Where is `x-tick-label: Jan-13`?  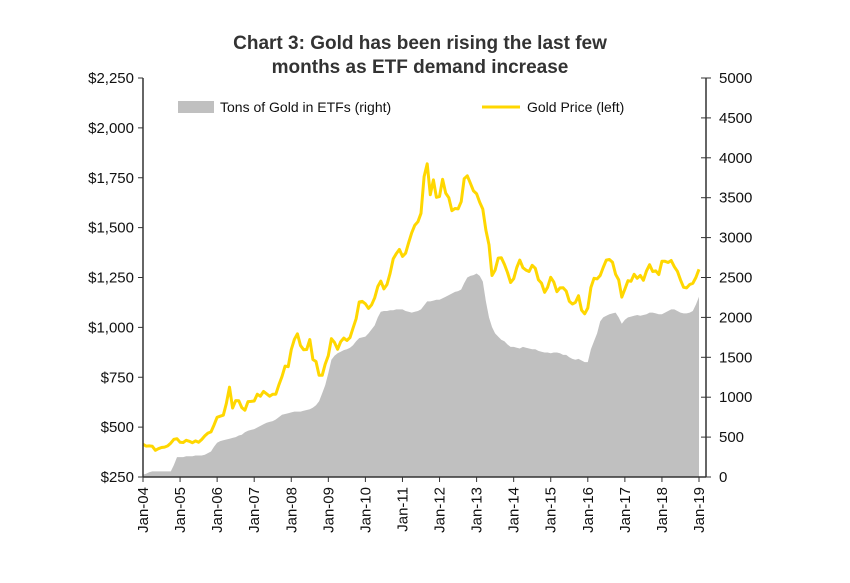
x-tick-label: Jan-13 is located at coordinates (477, 510).